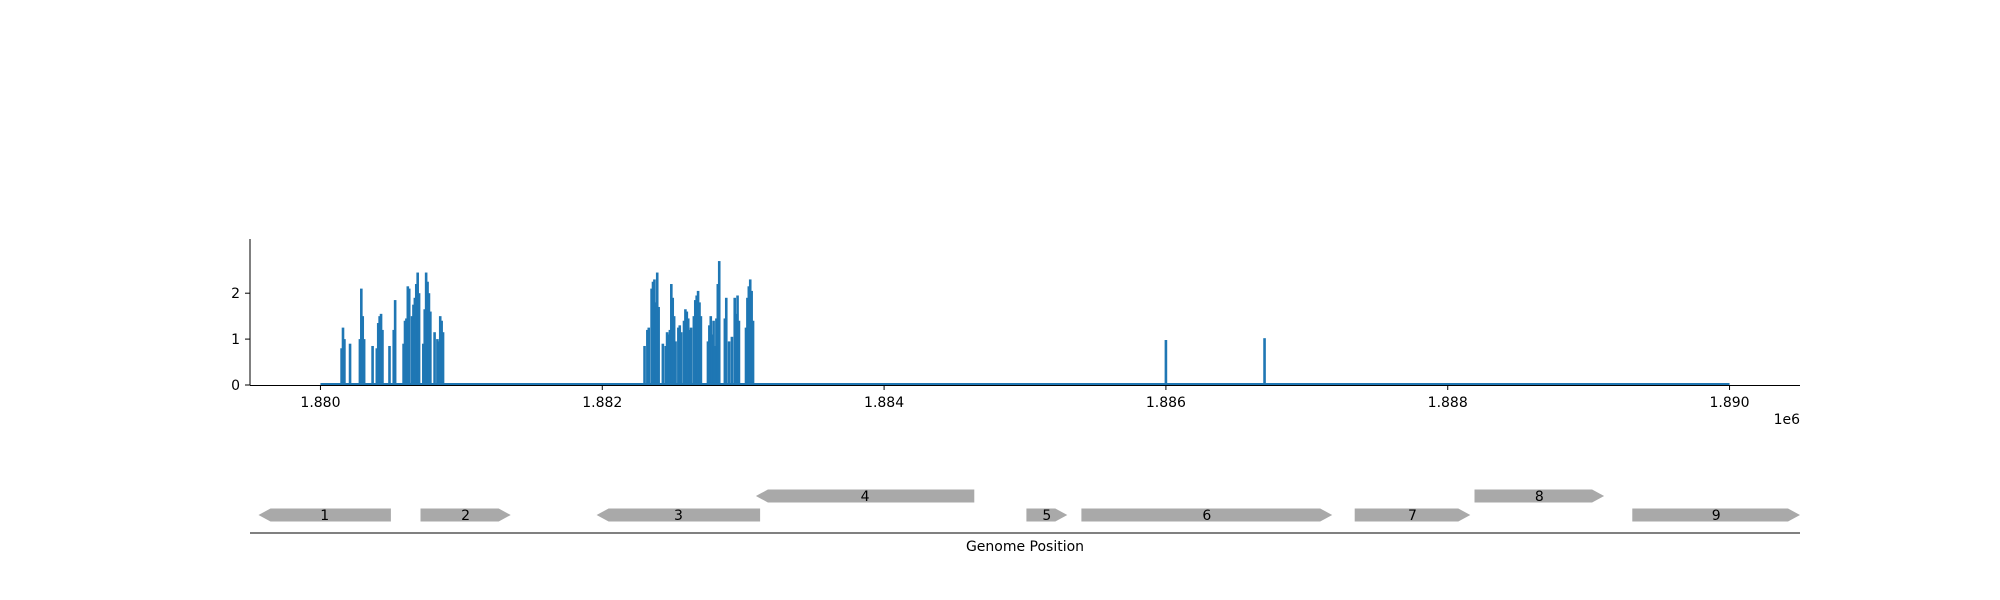 The height and width of the screenshot is (600, 2000). Describe the element at coordinates (1448, 403) in the screenshot. I see `x-tick-label: 1.888` at that location.